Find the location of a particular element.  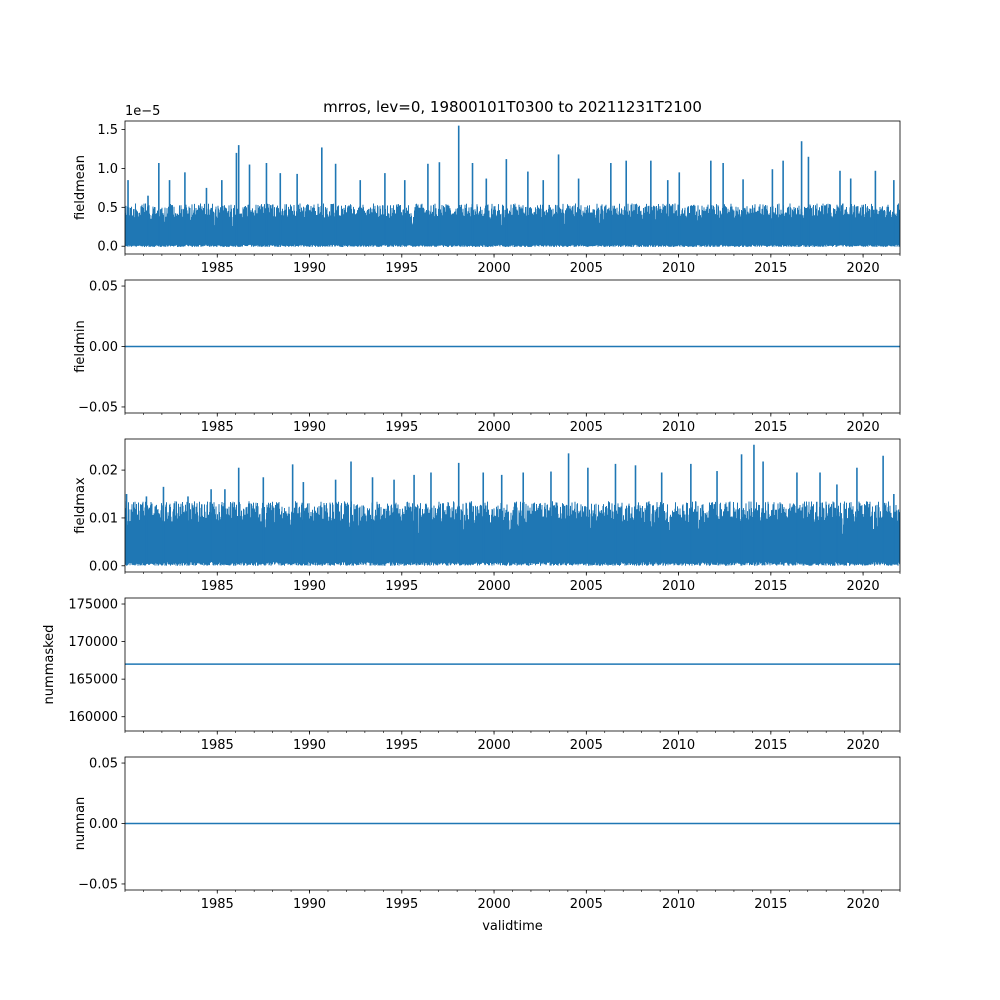

y-tick-label: 0.0 is located at coordinates (107, 247).